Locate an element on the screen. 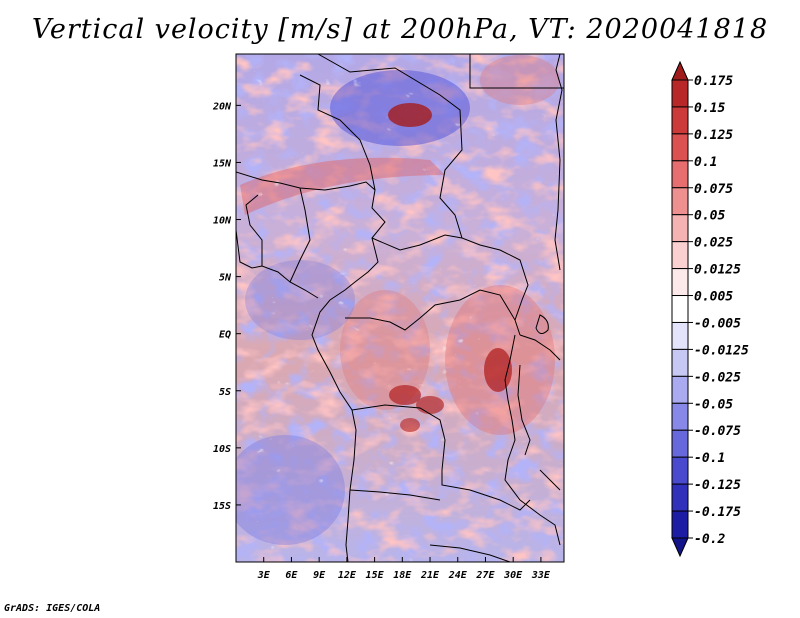 This screenshot has width=800, height=618. lon-tick-label: 27E is located at coordinates (485, 575).